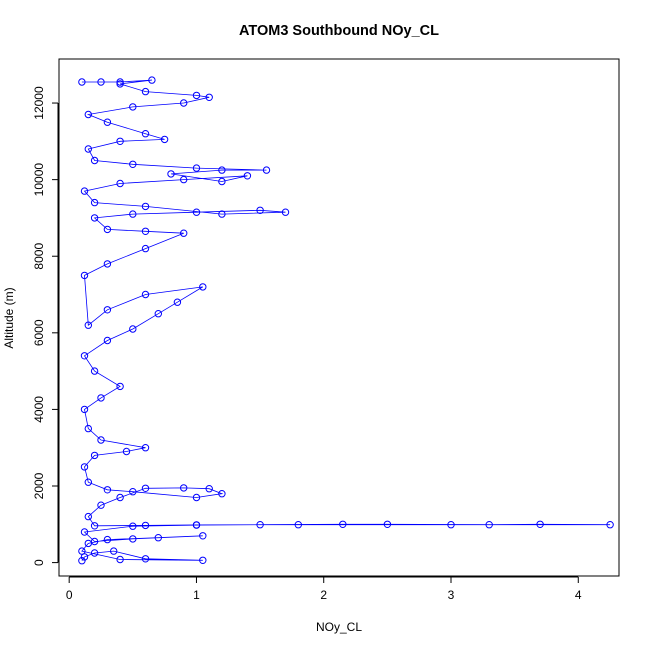  What do you see at coordinates (39, 332) in the screenshot?
I see `y-tick-label: 6000` at bounding box center [39, 332].